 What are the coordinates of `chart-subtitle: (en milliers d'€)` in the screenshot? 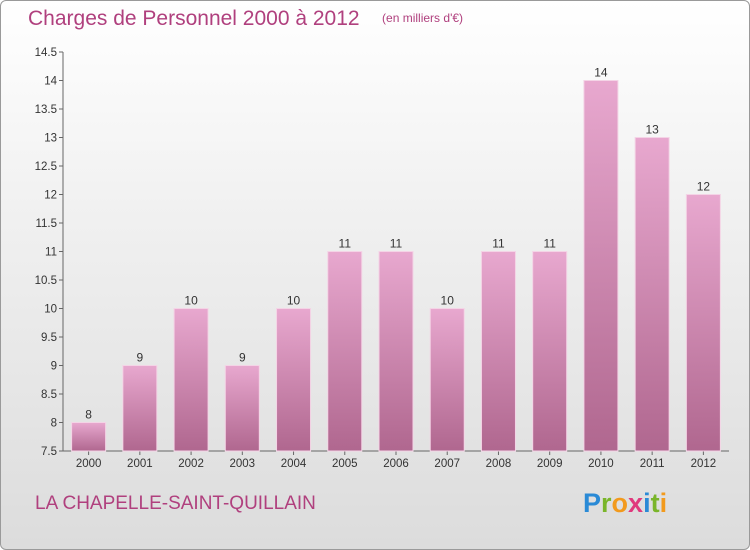 It's located at (423, 18).